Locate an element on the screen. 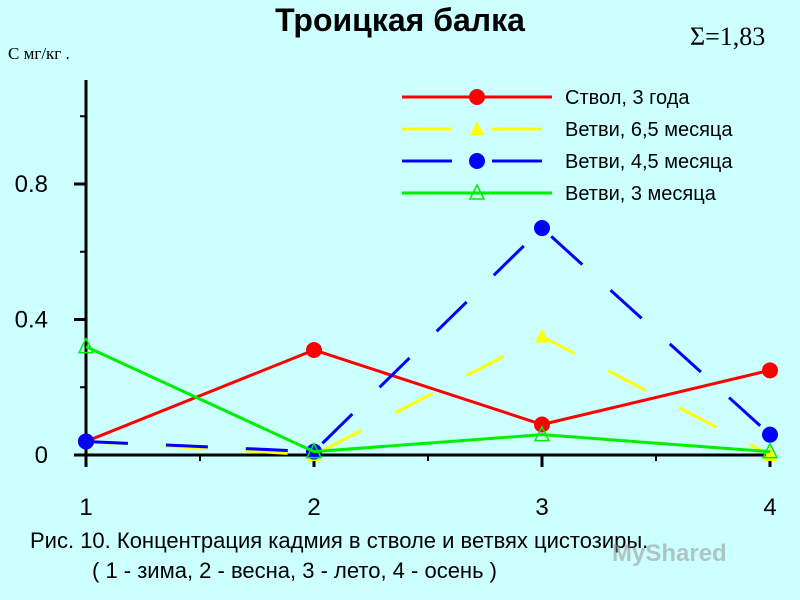 This screenshot has width=800, height=600. y-tick-label: 0.4 is located at coordinates (31, 320).